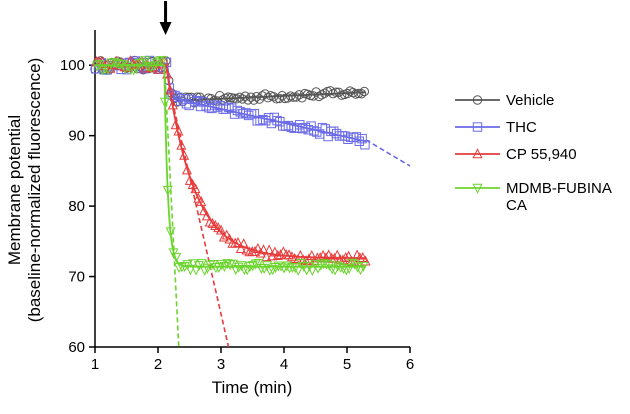 This screenshot has height=414, width=630. Describe the element at coordinates (72, 65) in the screenshot. I see `y-tick-label: 100` at that location.